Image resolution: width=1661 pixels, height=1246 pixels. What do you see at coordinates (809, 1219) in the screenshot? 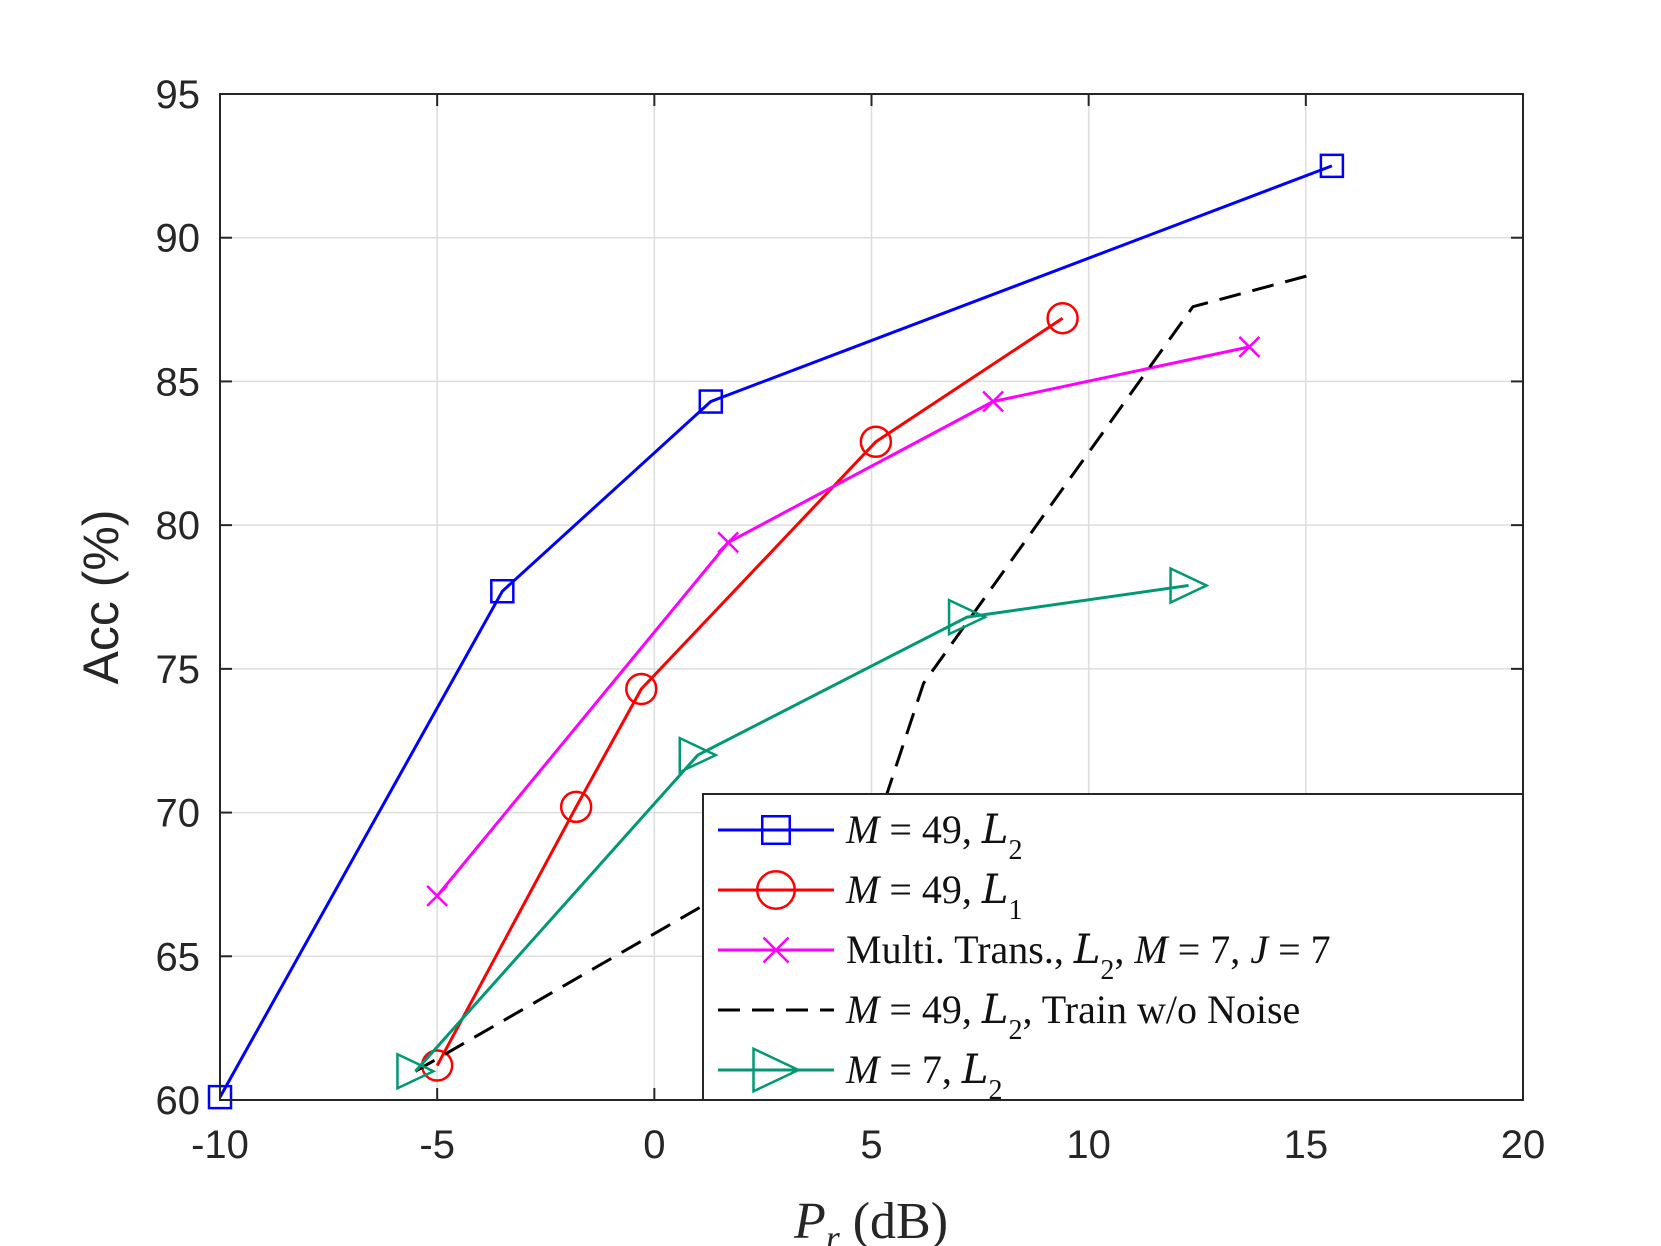
I see `x-axis-label-var: P` at bounding box center [809, 1219].